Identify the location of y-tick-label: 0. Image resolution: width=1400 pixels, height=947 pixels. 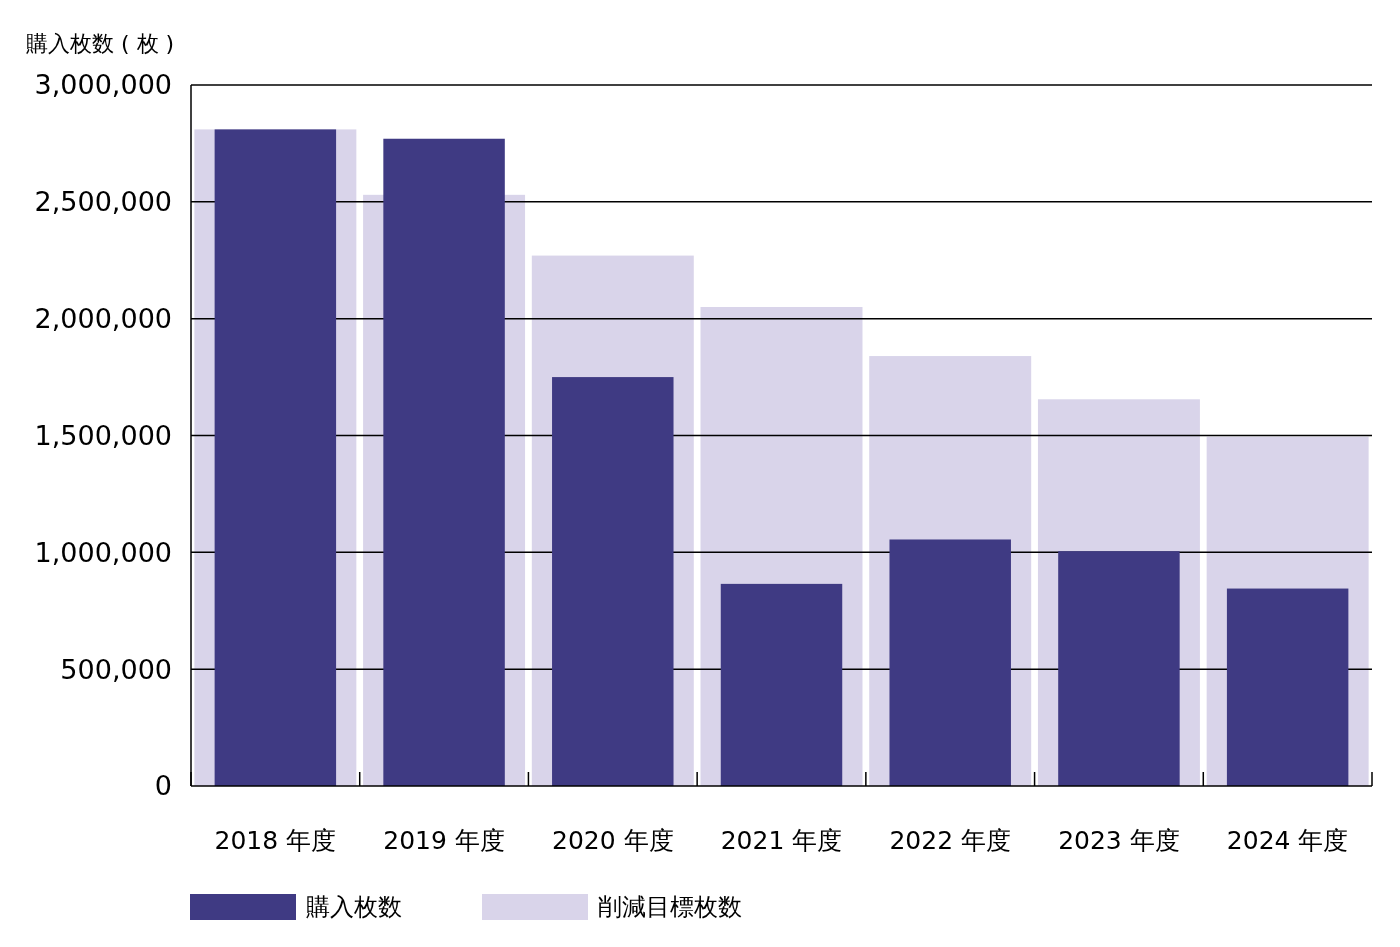
(163, 786).